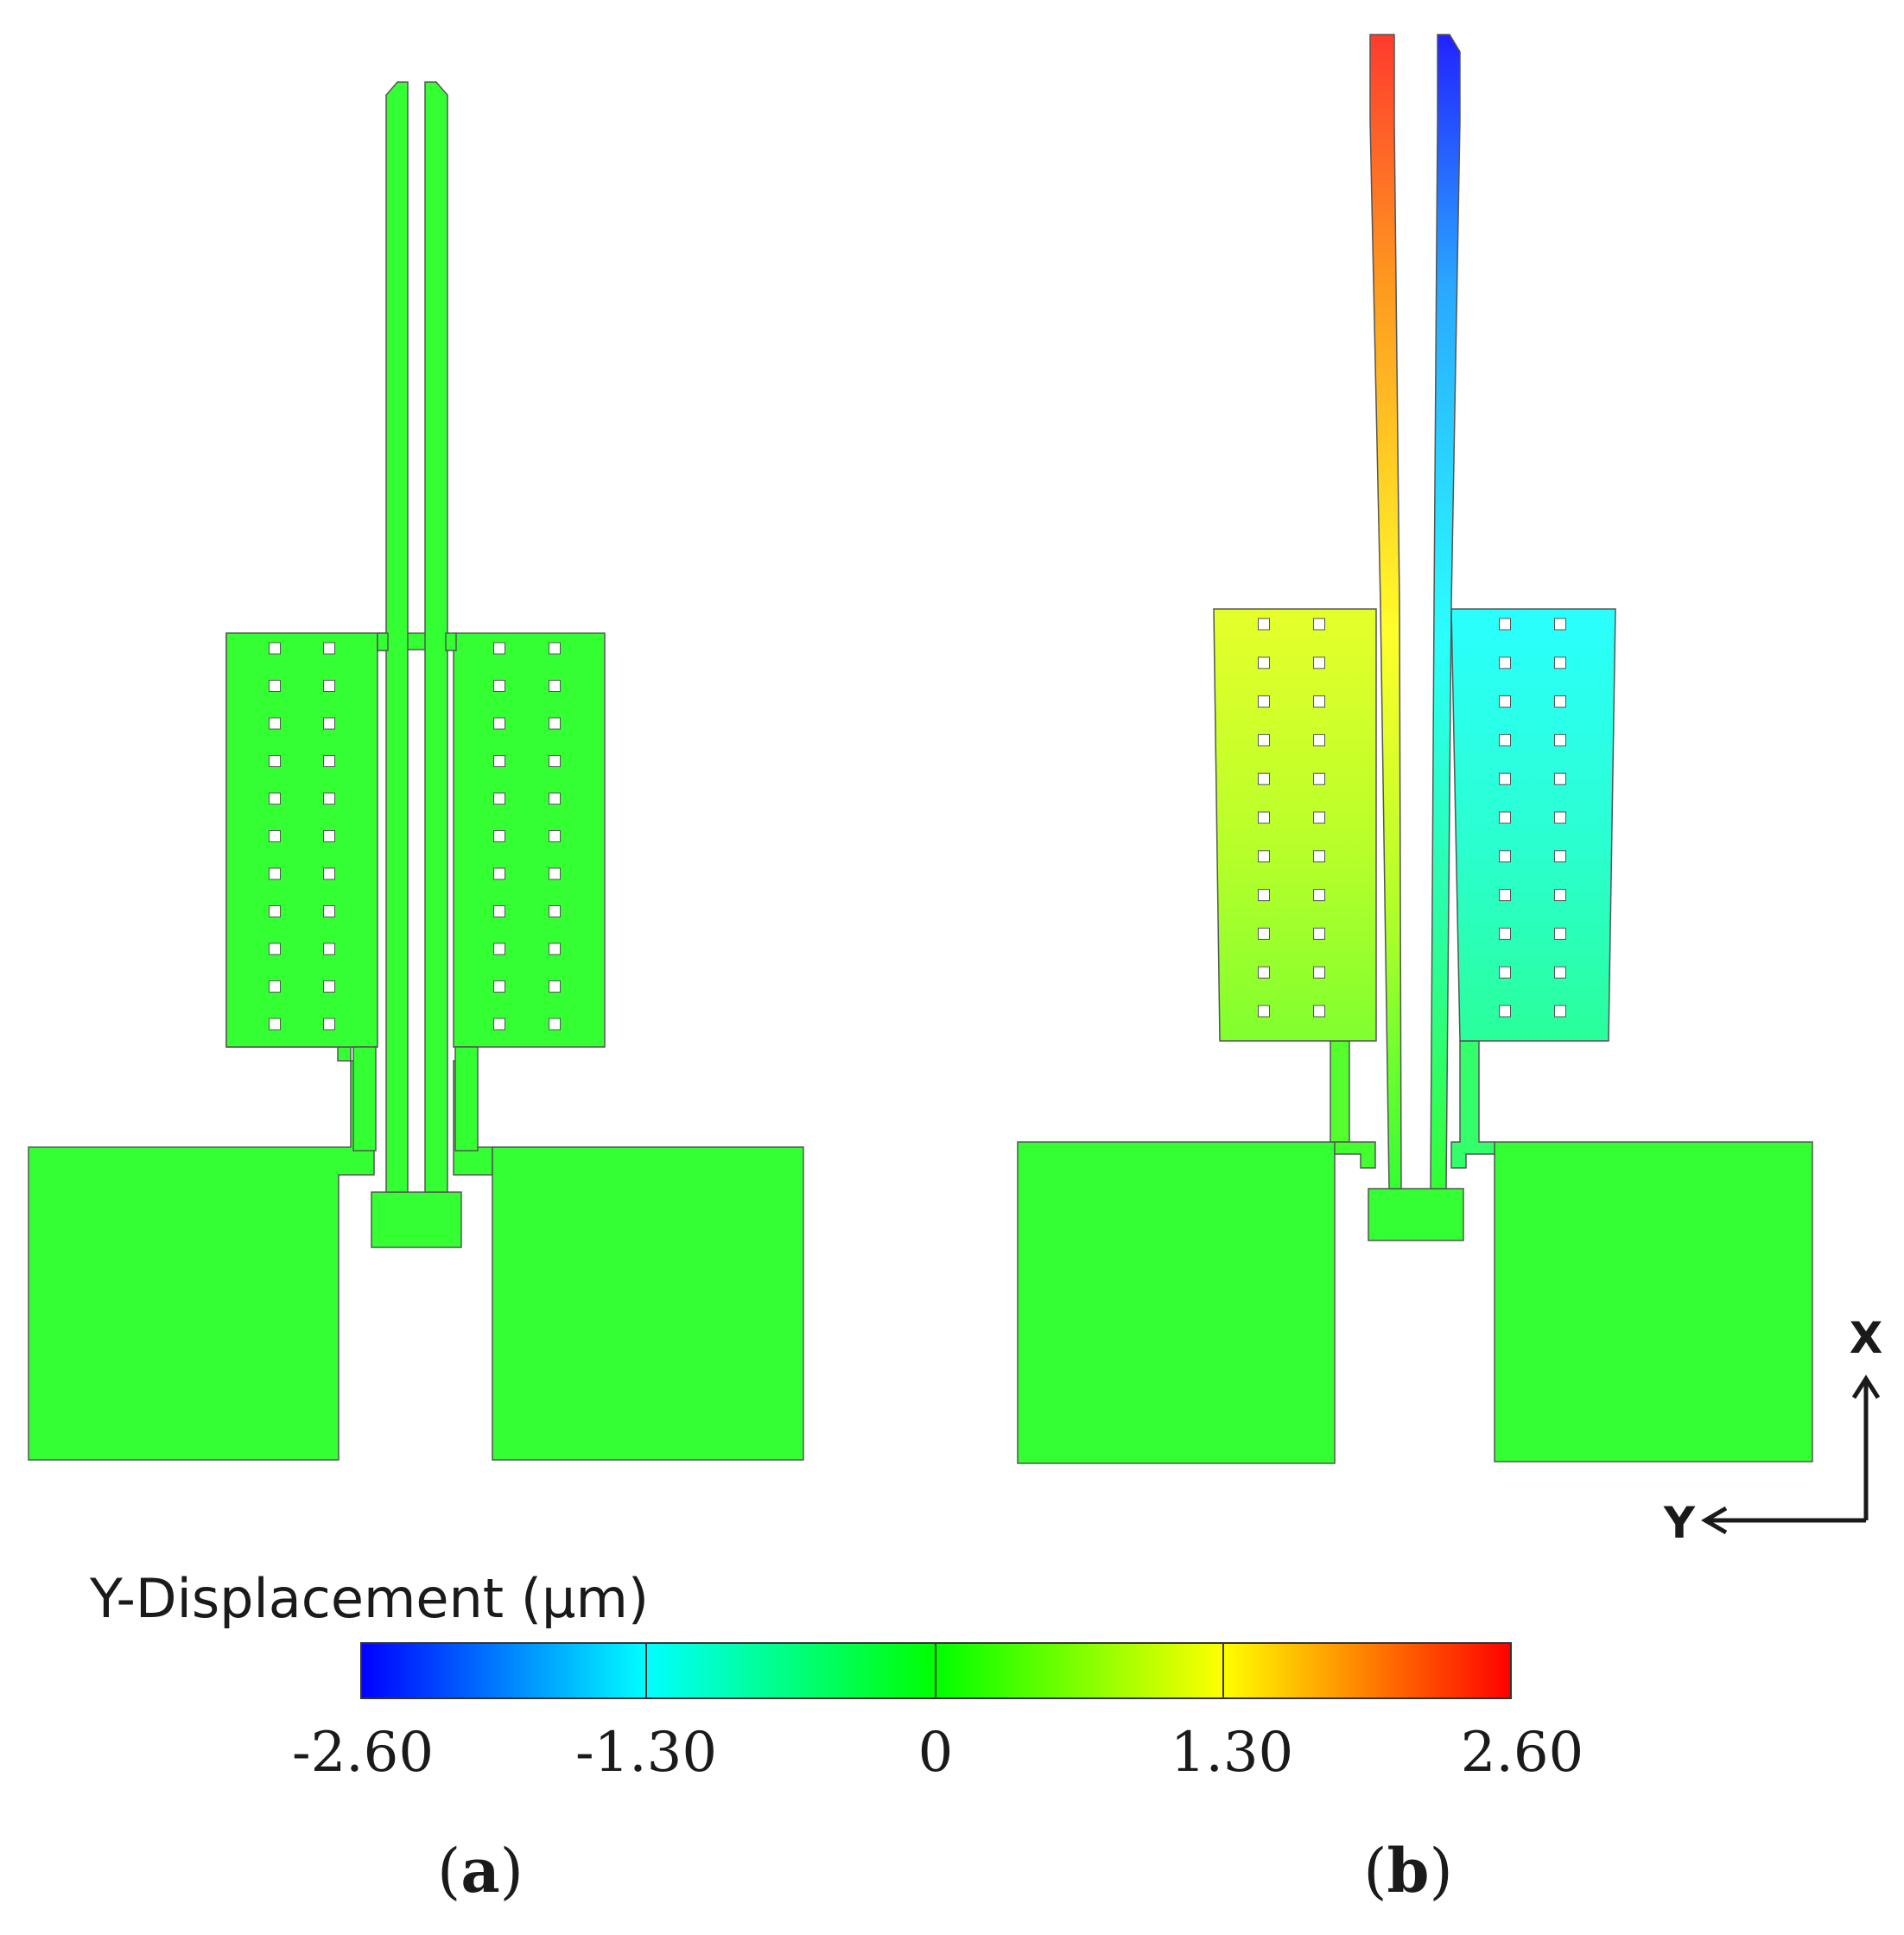 This screenshot has height=1935, width=1904. I want to click on right-lower-arm-deformed, so click(1473, 1104).